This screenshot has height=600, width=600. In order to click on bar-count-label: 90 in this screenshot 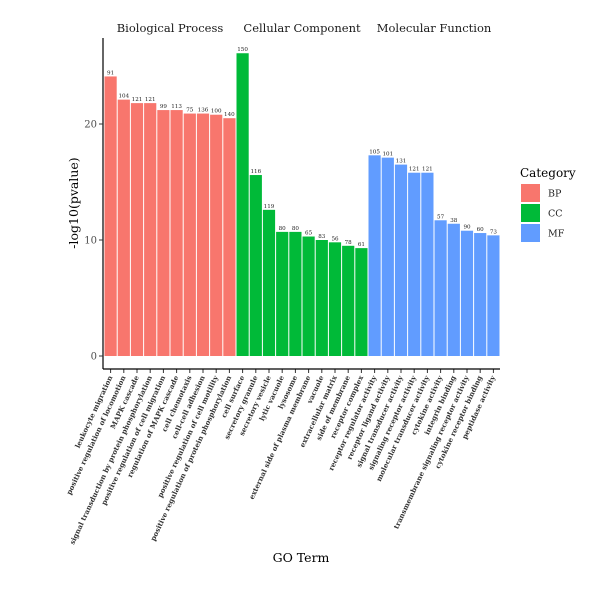, I will do `click(467, 228)`.